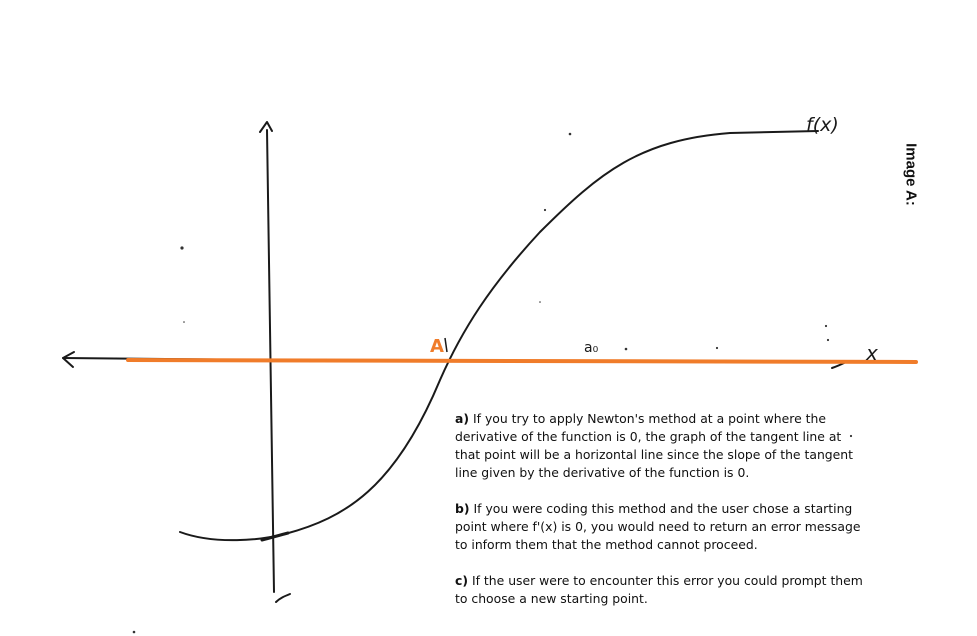 The width and height of the screenshot is (977, 636). I want to click on horizontal-tangent-line, so click(522, 361).